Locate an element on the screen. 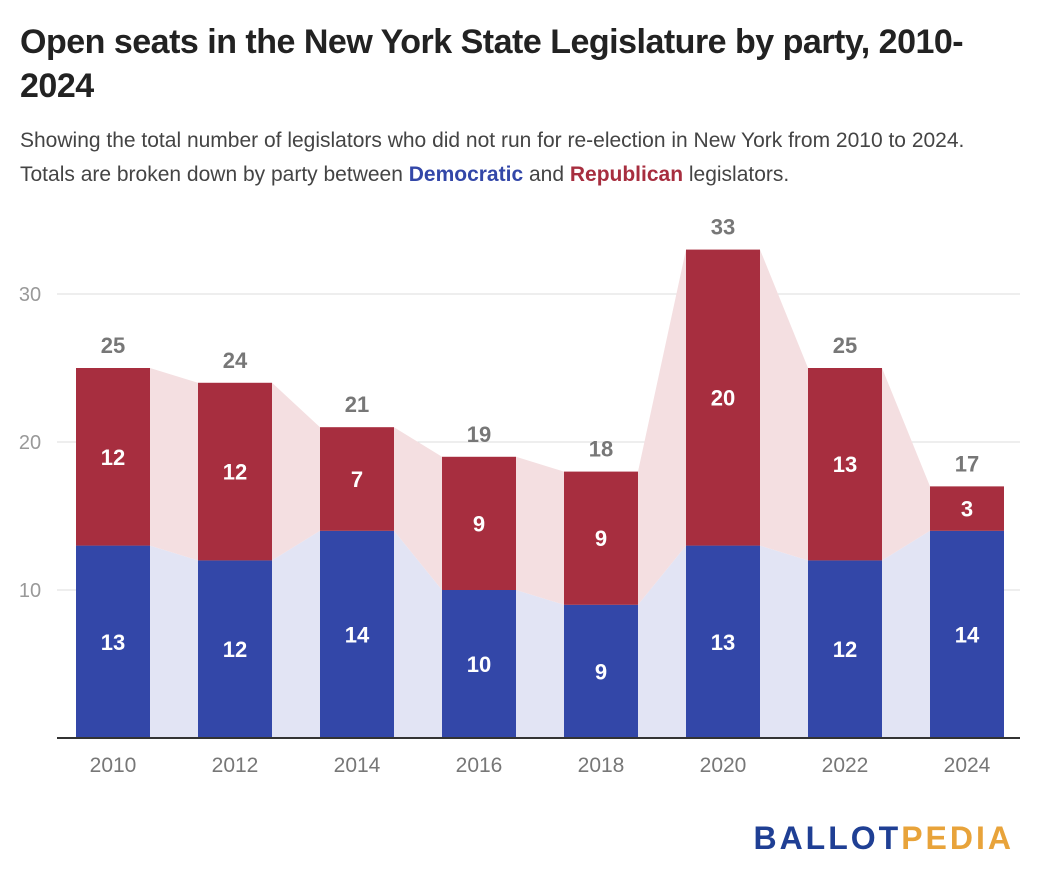  republican-value-label-2024: 3 is located at coordinates (967, 509).